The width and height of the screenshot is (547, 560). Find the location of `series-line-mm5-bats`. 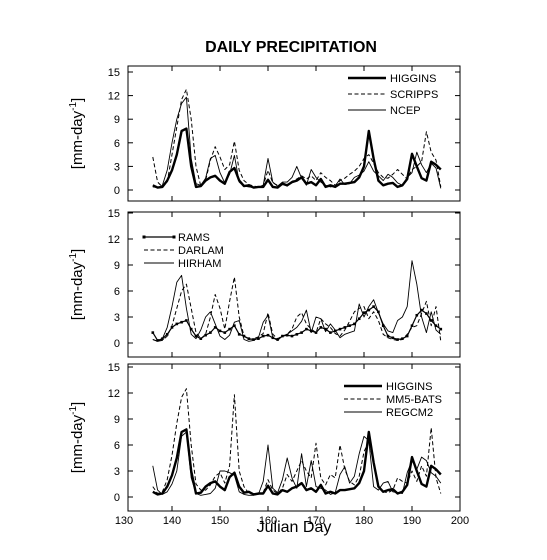

series-line-mm5-bats is located at coordinates (297, 441).